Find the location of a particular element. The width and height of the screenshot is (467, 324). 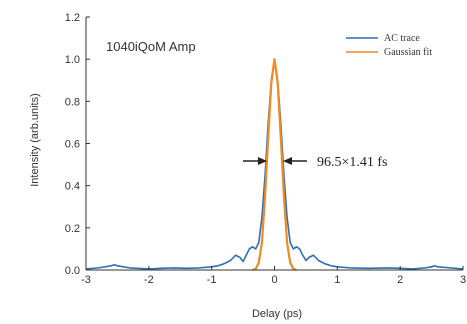

chart-title: 1040iQoM Amp is located at coordinates (151, 46).